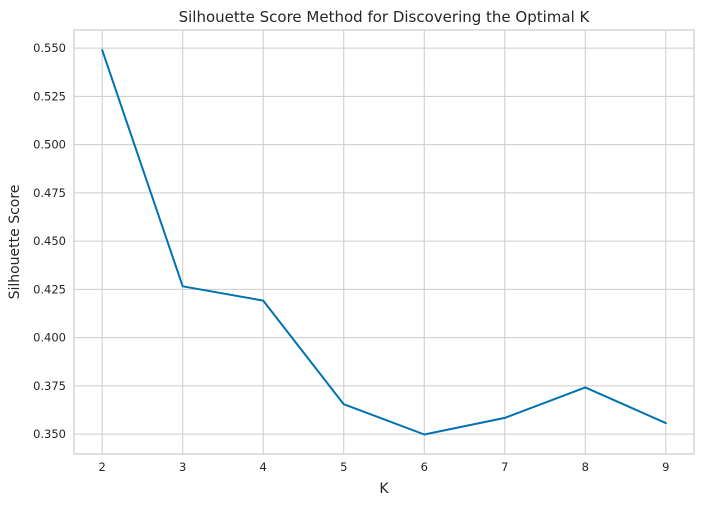 Image resolution: width=704 pixels, height=505 pixels. What do you see at coordinates (49, 193) in the screenshot?
I see `y-tick-label: 0.475` at bounding box center [49, 193].